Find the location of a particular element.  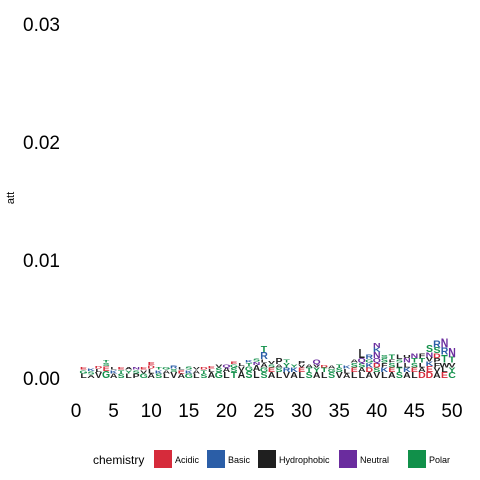

x-tick-labels: 0 5 10 15 20 25 30 35 40 45 50 is located at coordinates (267, 411).